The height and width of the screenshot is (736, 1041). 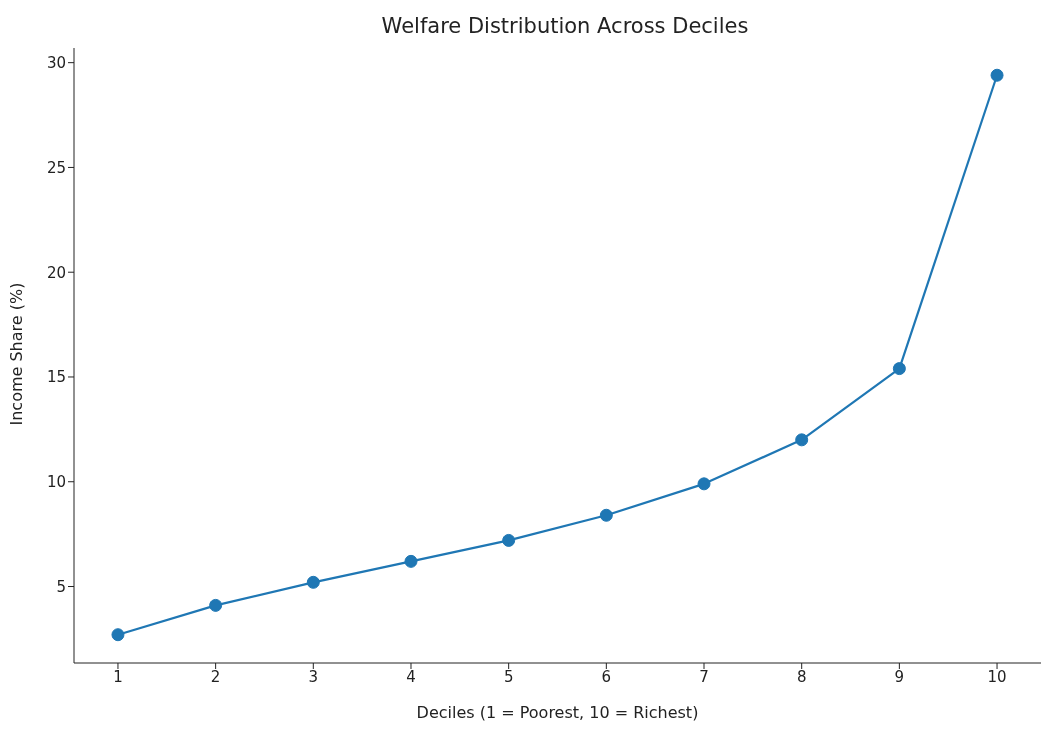 I want to click on x-tick-label: 2, so click(x=215, y=676).